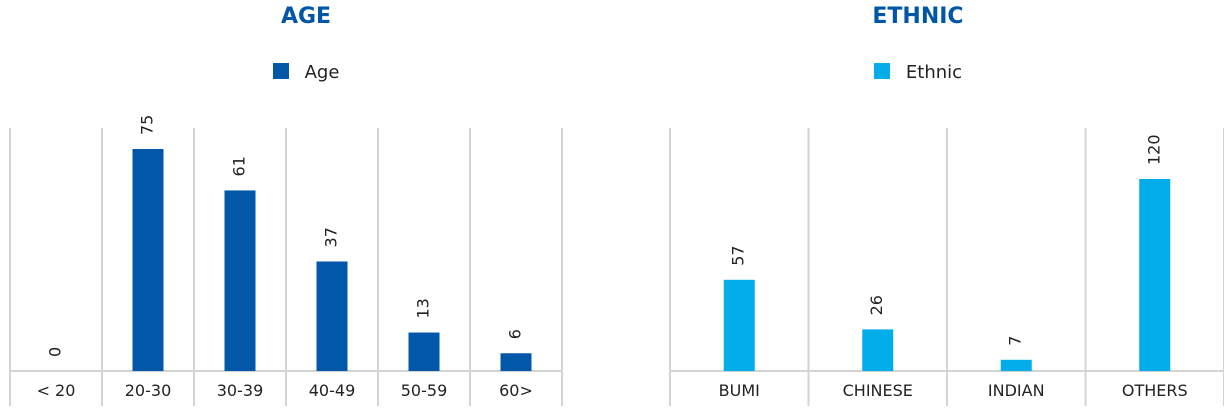 The image size is (1224, 412). What do you see at coordinates (55, 352) in the screenshot?
I see `age-data-label: 0` at bounding box center [55, 352].